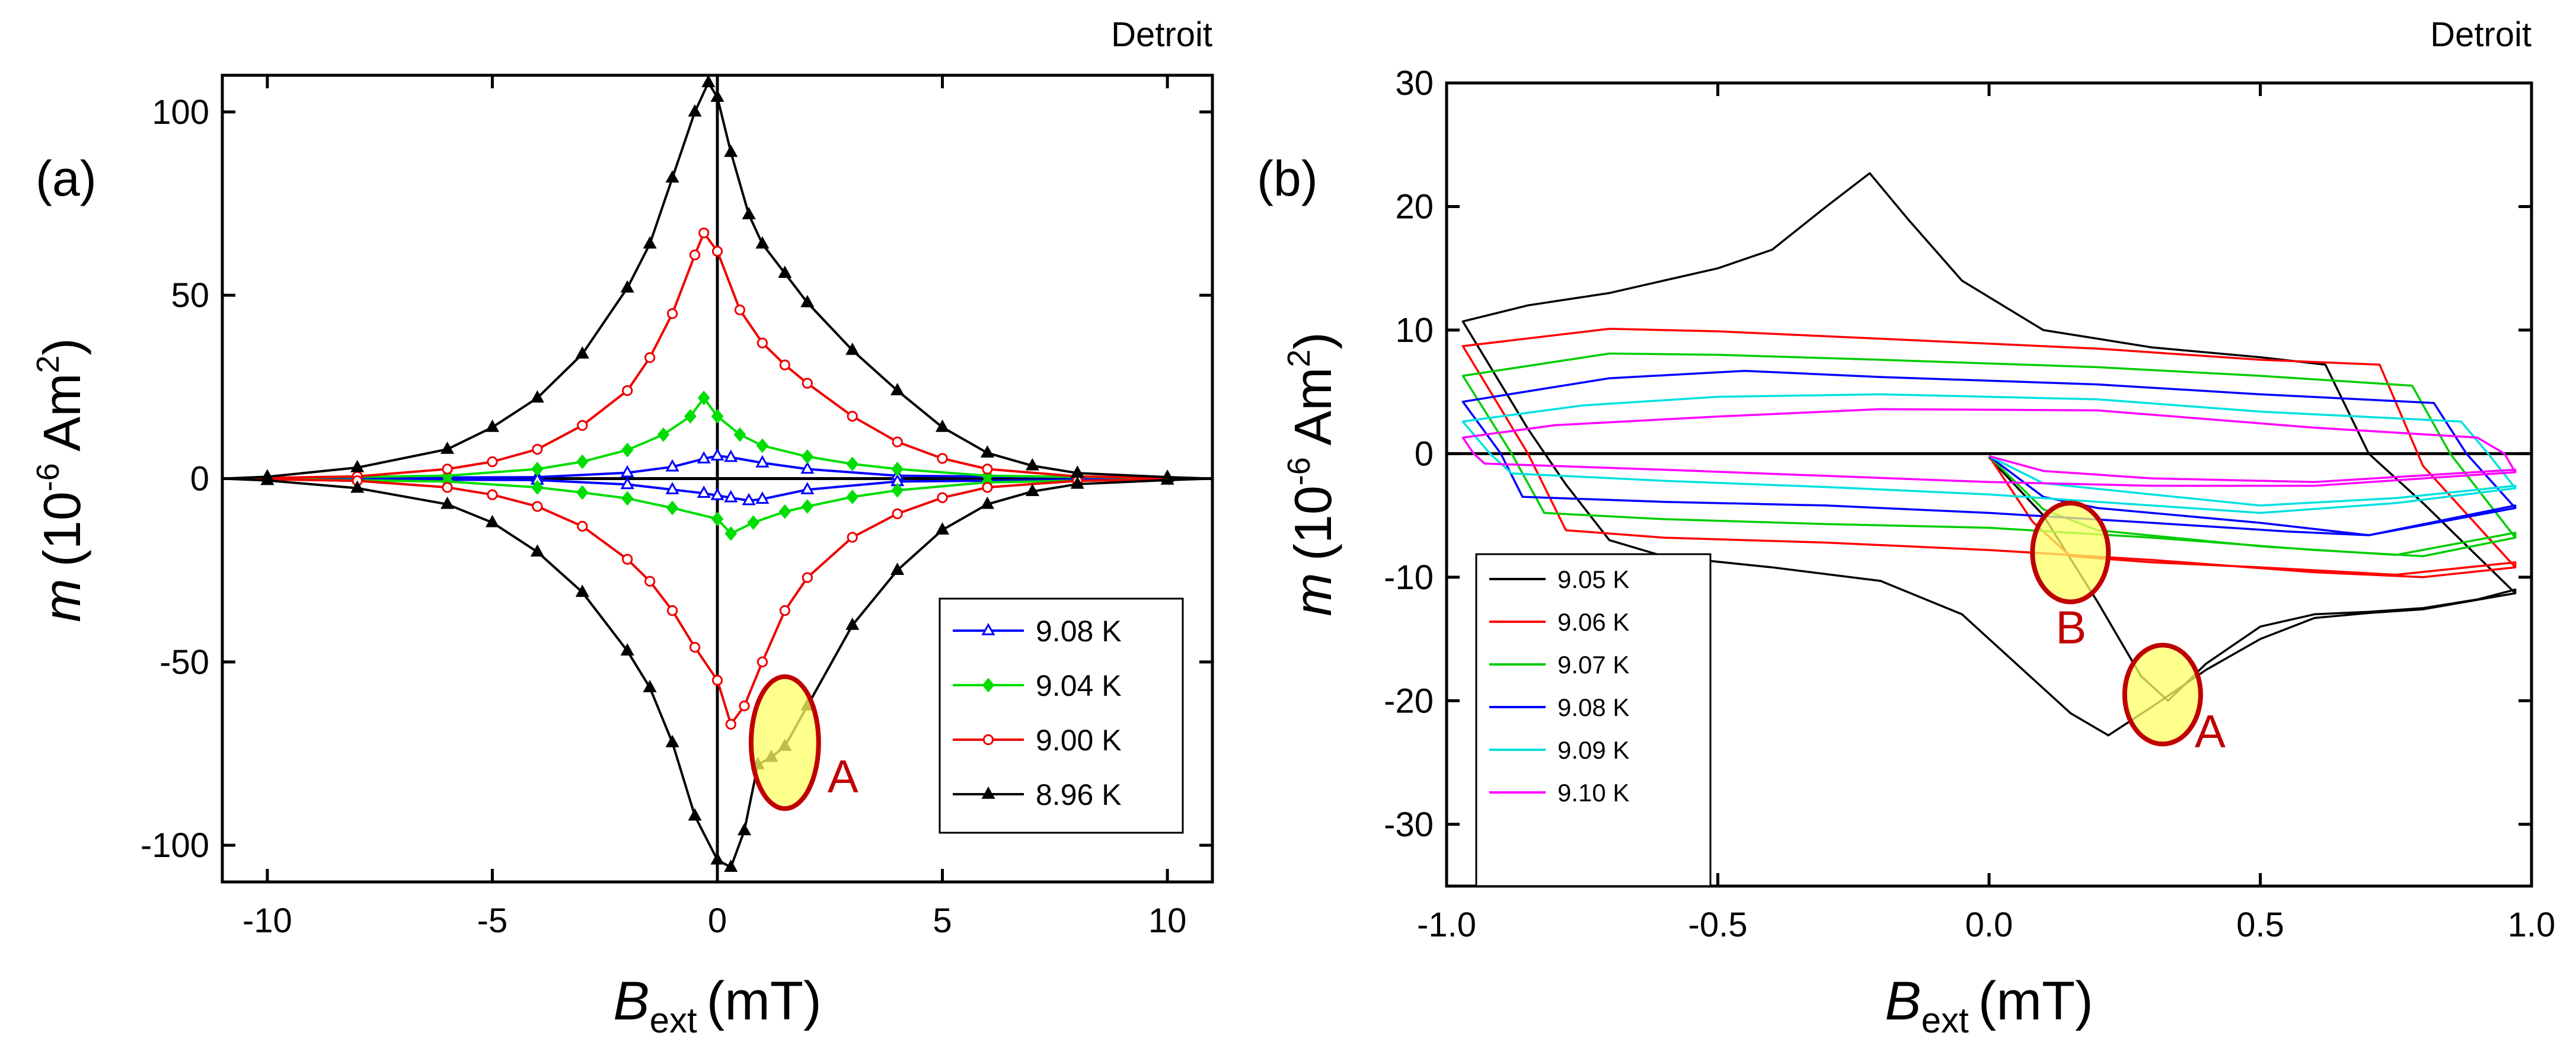 The image size is (2576, 1055). What do you see at coordinates (180, 112) in the screenshot?
I see `y-tick-label: 100` at bounding box center [180, 112].